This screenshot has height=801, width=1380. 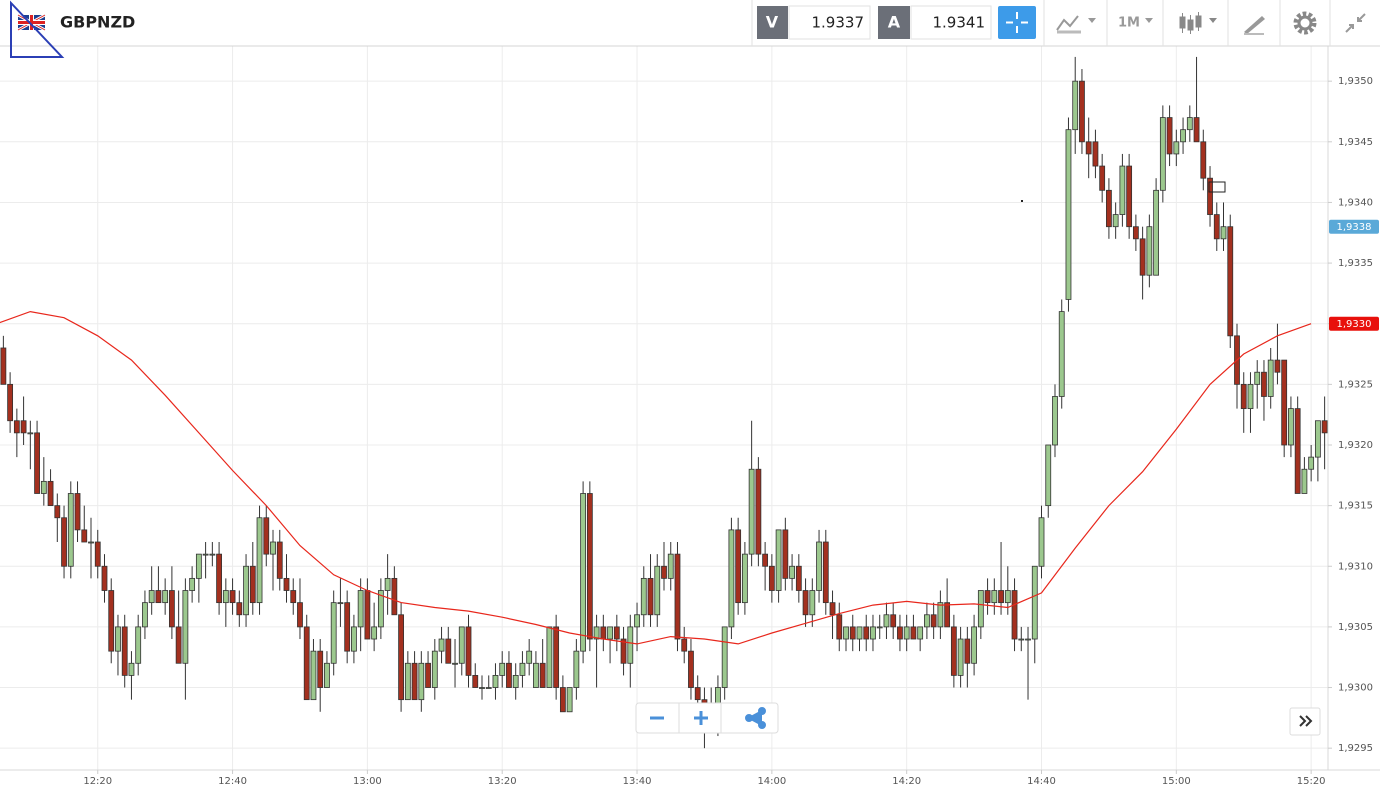 What do you see at coordinates (1355, 23) in the screenshot?
I see `collapse-button` at bounding box center [1355, 23].